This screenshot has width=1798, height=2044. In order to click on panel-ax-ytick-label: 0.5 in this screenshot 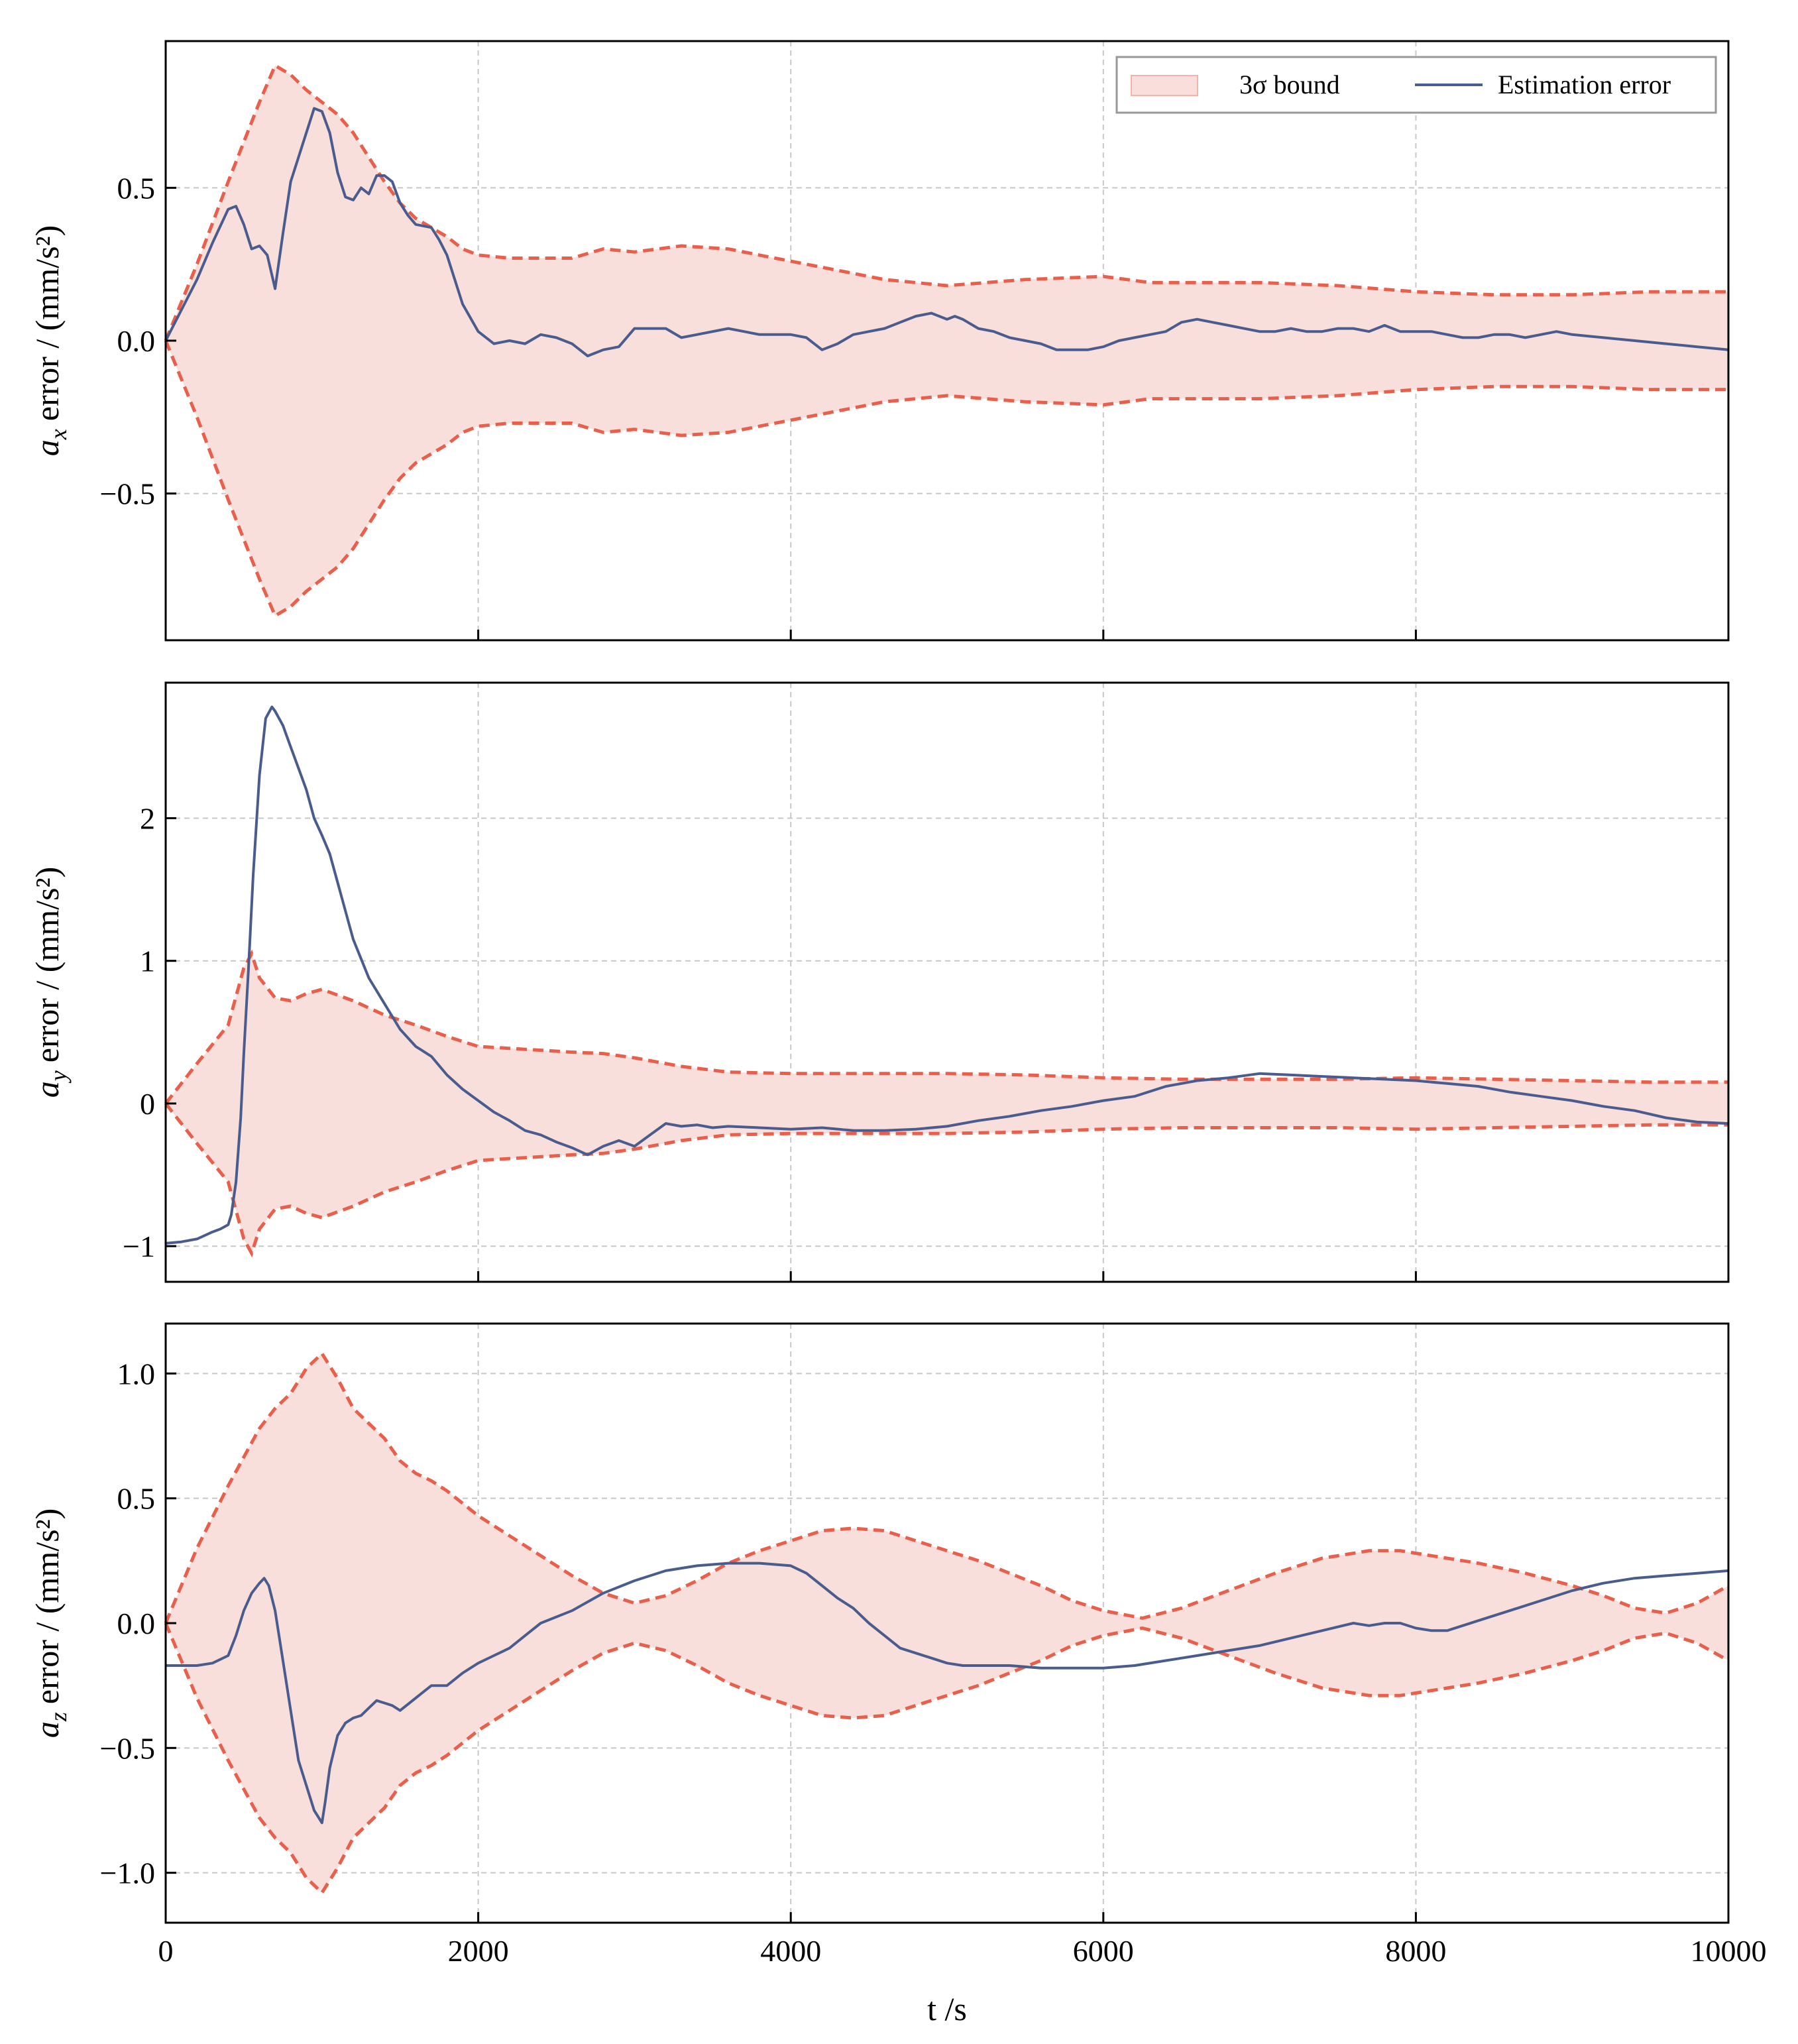, I will do `click(137, 188)`.